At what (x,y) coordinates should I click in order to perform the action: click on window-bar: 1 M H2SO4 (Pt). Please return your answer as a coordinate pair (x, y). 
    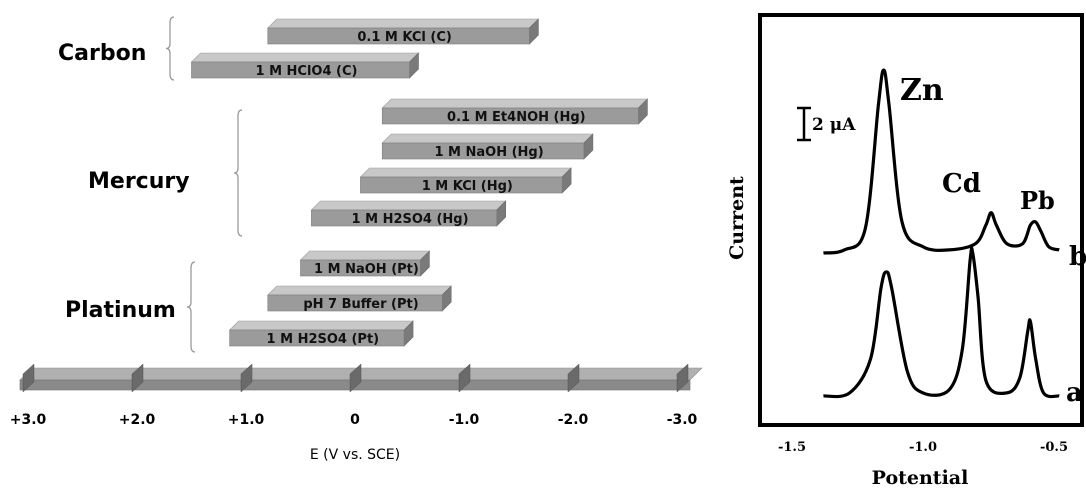
    Looking at the image, I should click on (321, 333).